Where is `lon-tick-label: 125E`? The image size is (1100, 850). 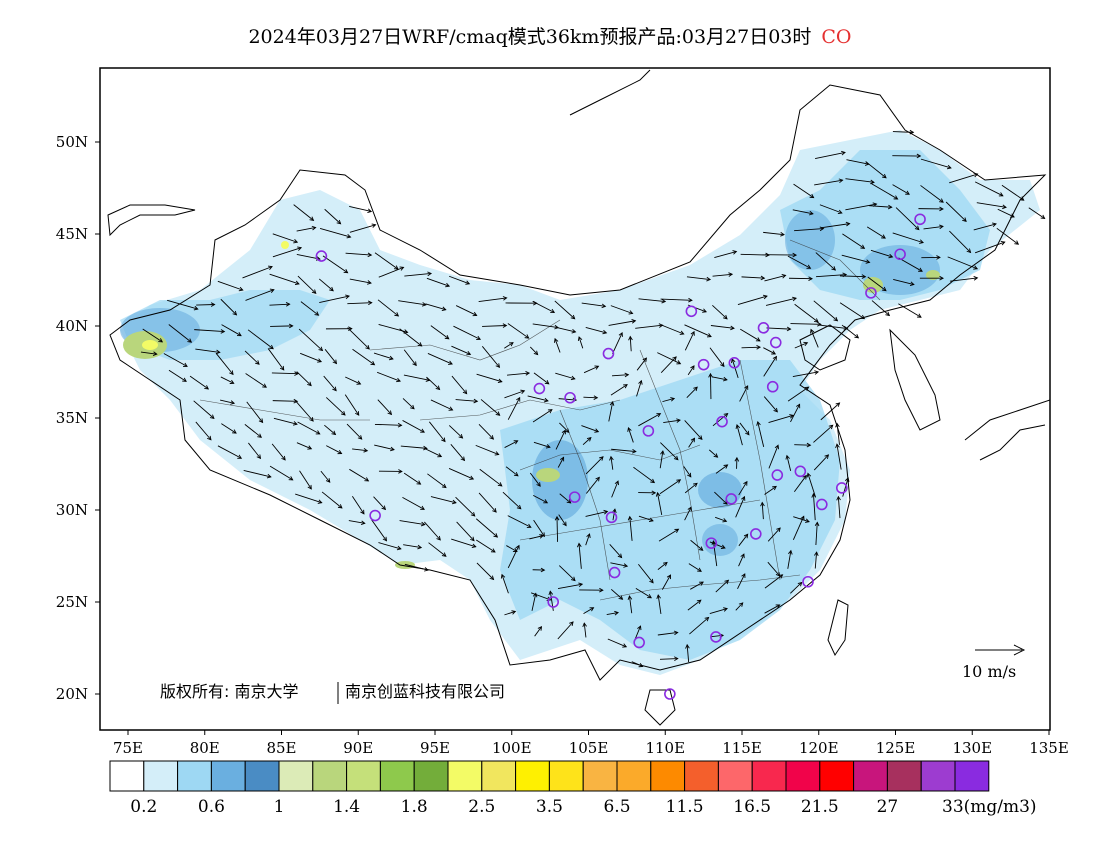
lon-tick-label: 125E is located at coordinates (896, 748).